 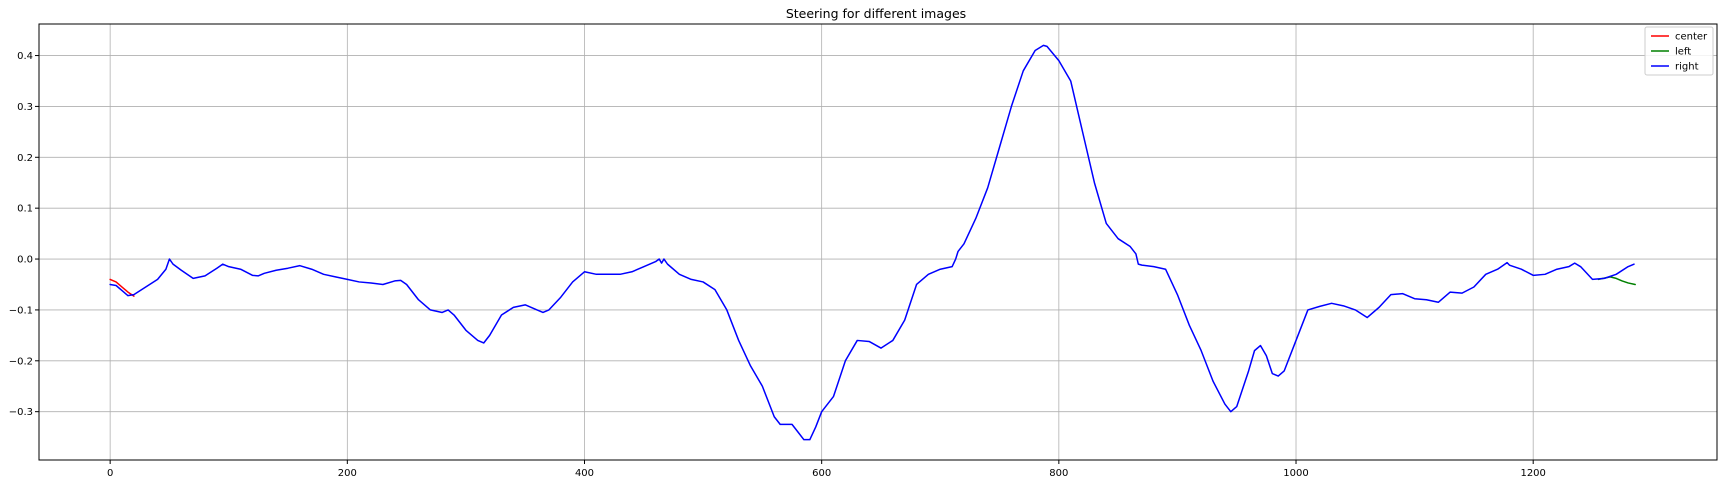 What do you see at coordinates (25, 107) in the screenshot?
I see `y-tick-label: 0.3` at bounding box center [25, 107].